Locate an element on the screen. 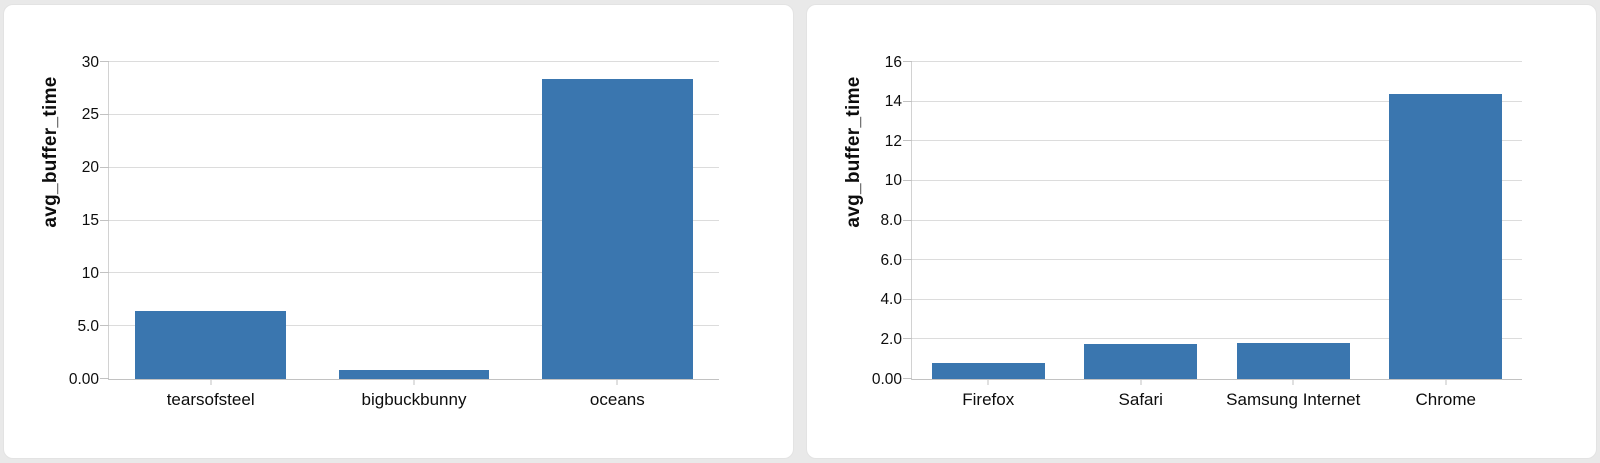 The width and height of the screenshot is (1600, 463). y-tick-label: 16 is located at coordinates (893, 62).